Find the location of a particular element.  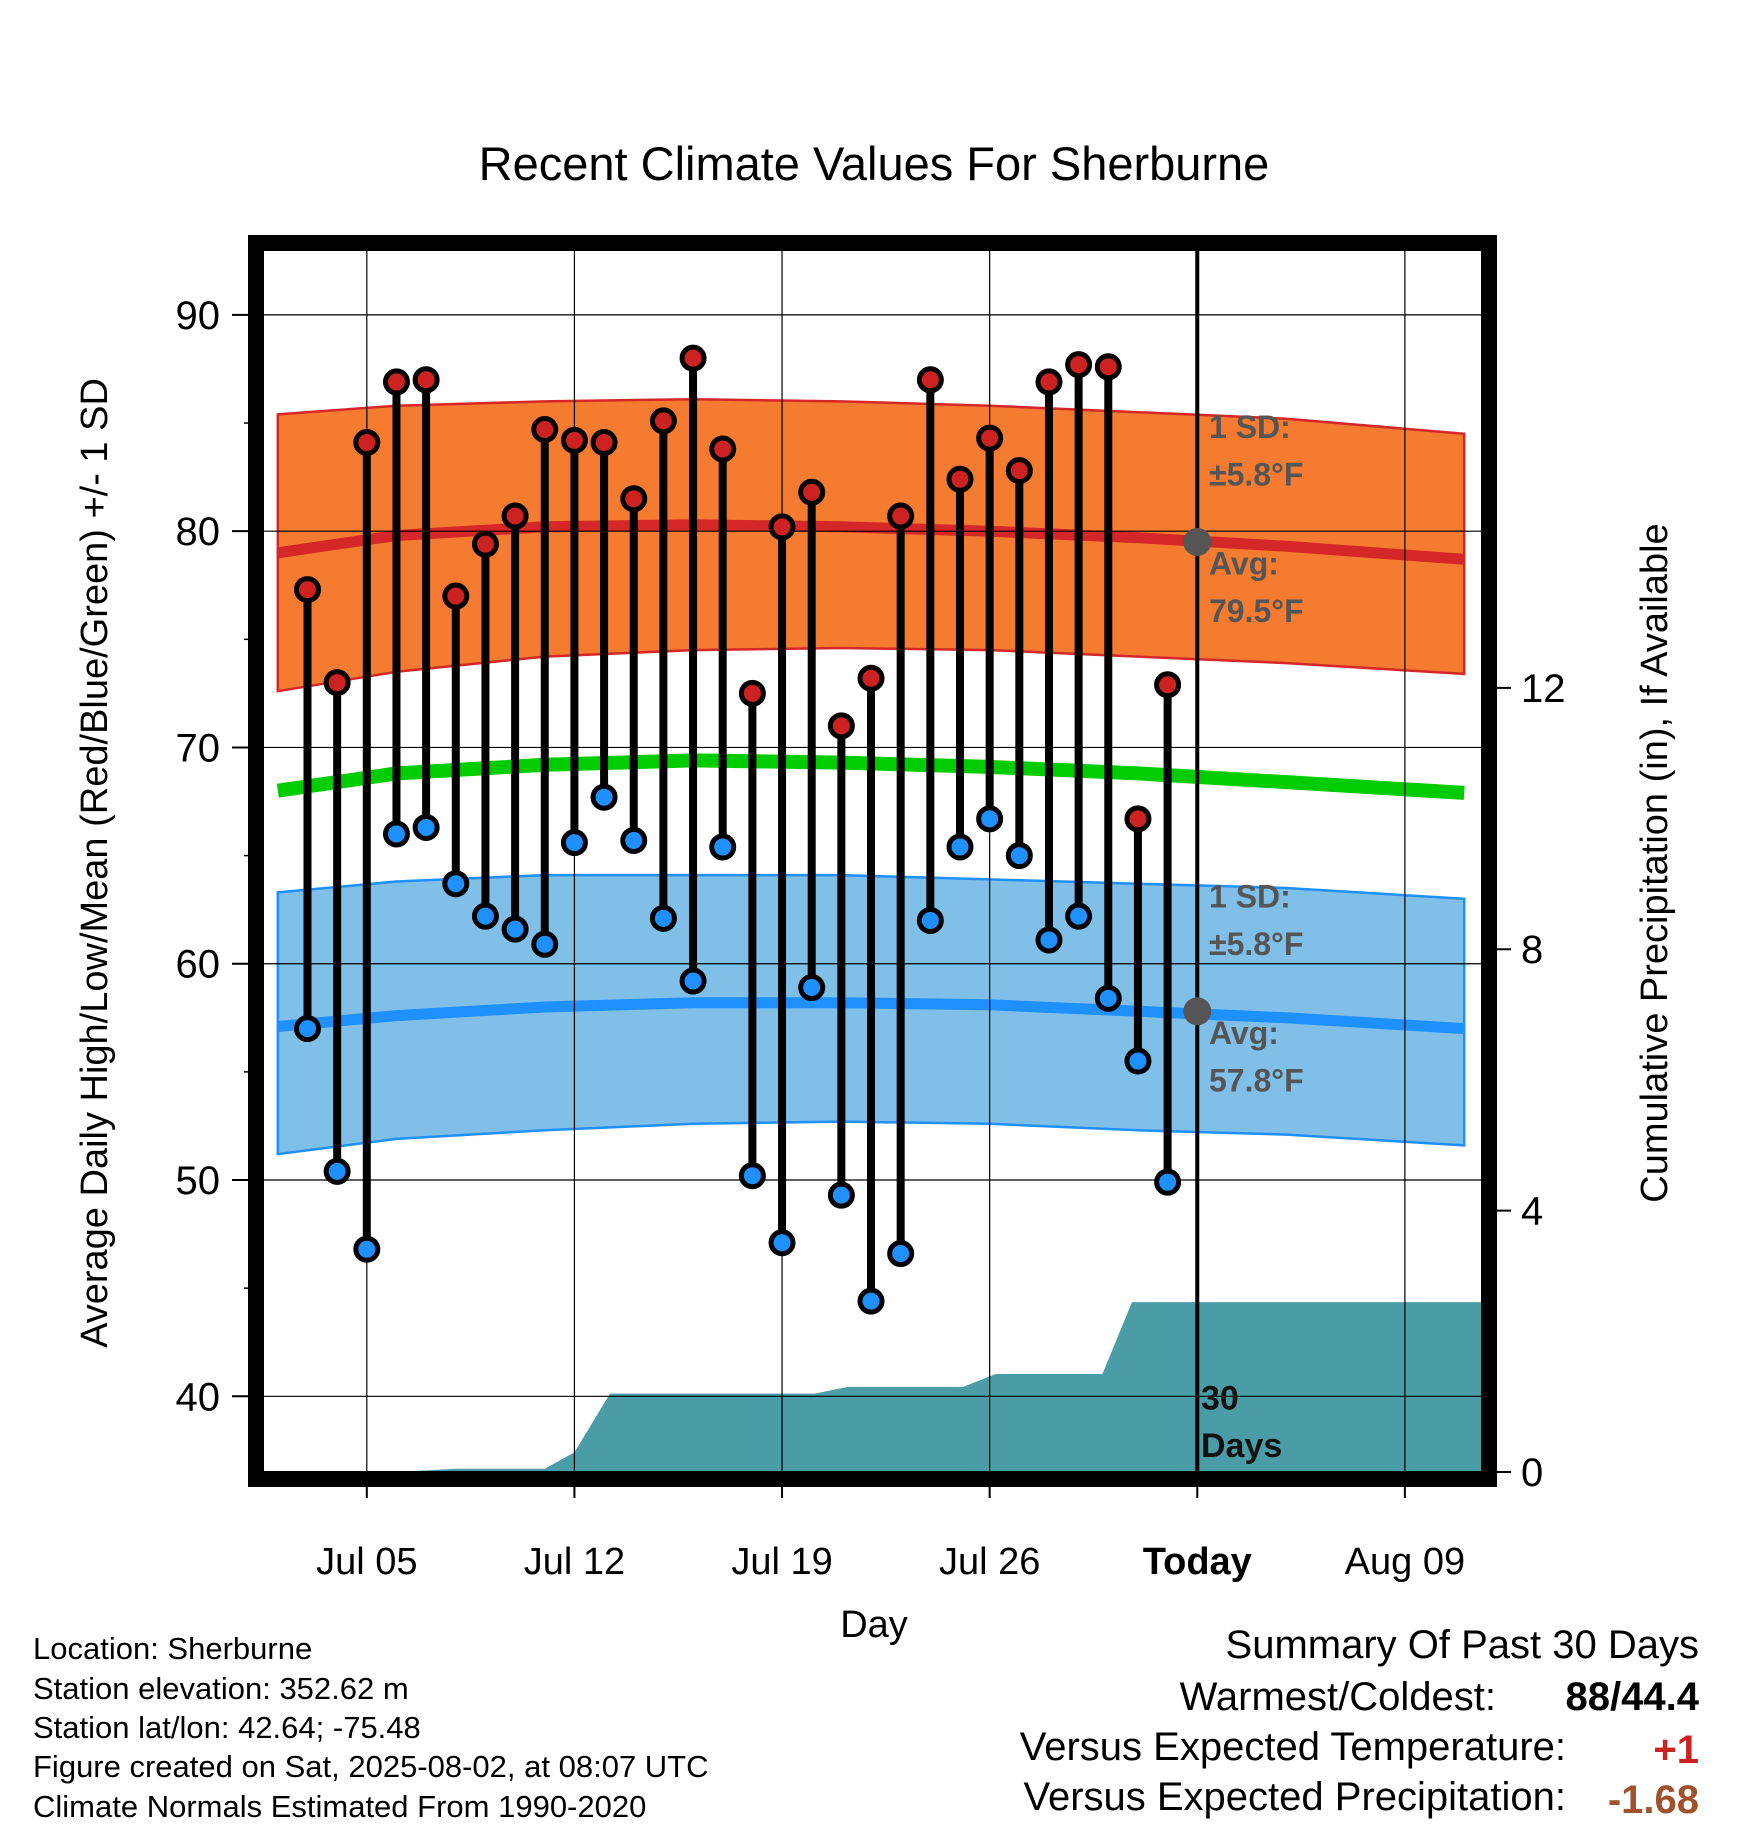

footer-latlon: Station lat/lon: 42.64; -75.48 is located at coordinates (227, 1727).